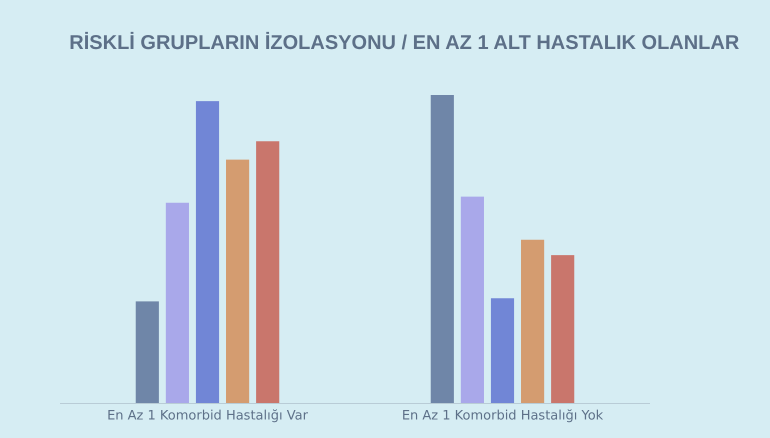 The height and width of the screenshot is (438, 770). Describe the element at coordinates (503, 416) in the screenshot. I see `x-tick-label: En Az 1 Komorbid Hastalığı Yok` at that location.